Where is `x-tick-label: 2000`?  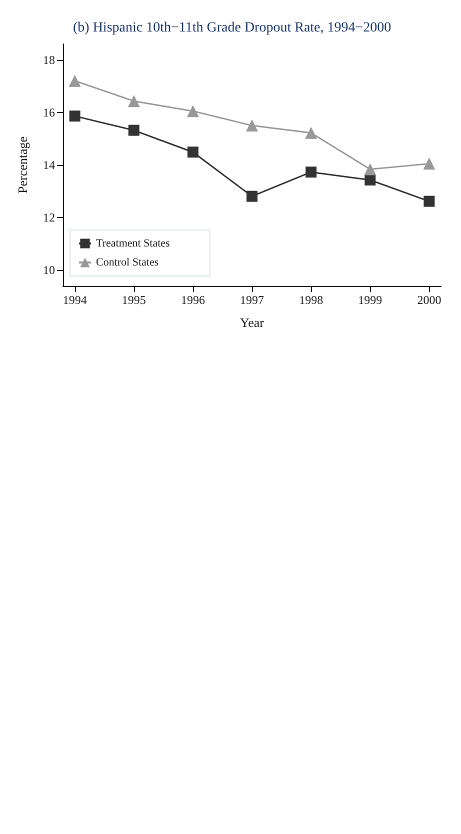
x-tick-label: 2000 is located at coordinates (429, 300).